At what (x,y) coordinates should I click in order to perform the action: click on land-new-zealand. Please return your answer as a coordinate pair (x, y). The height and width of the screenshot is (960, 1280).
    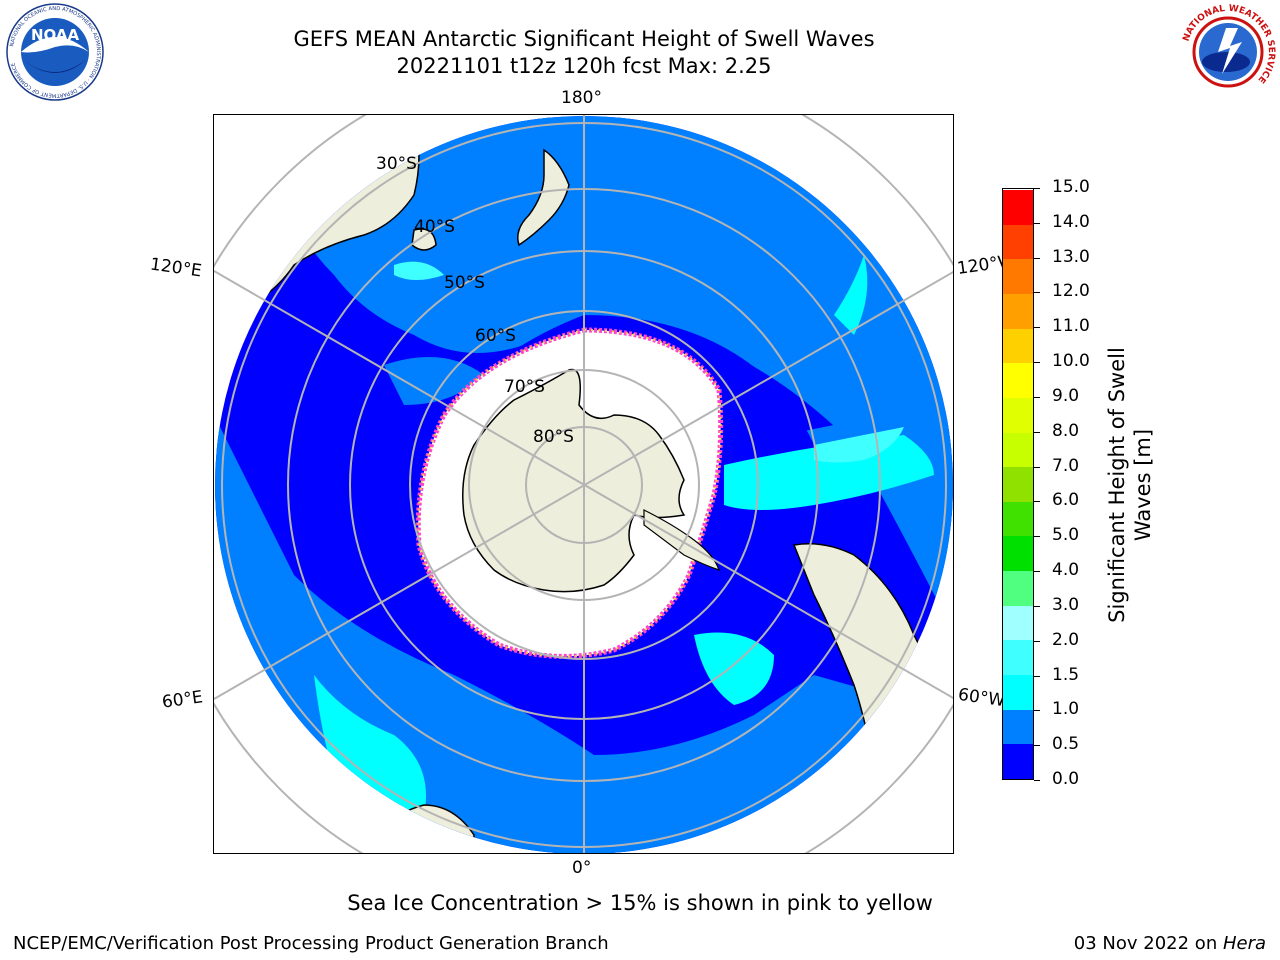
    Looking at the image, I should click on (543, 197).